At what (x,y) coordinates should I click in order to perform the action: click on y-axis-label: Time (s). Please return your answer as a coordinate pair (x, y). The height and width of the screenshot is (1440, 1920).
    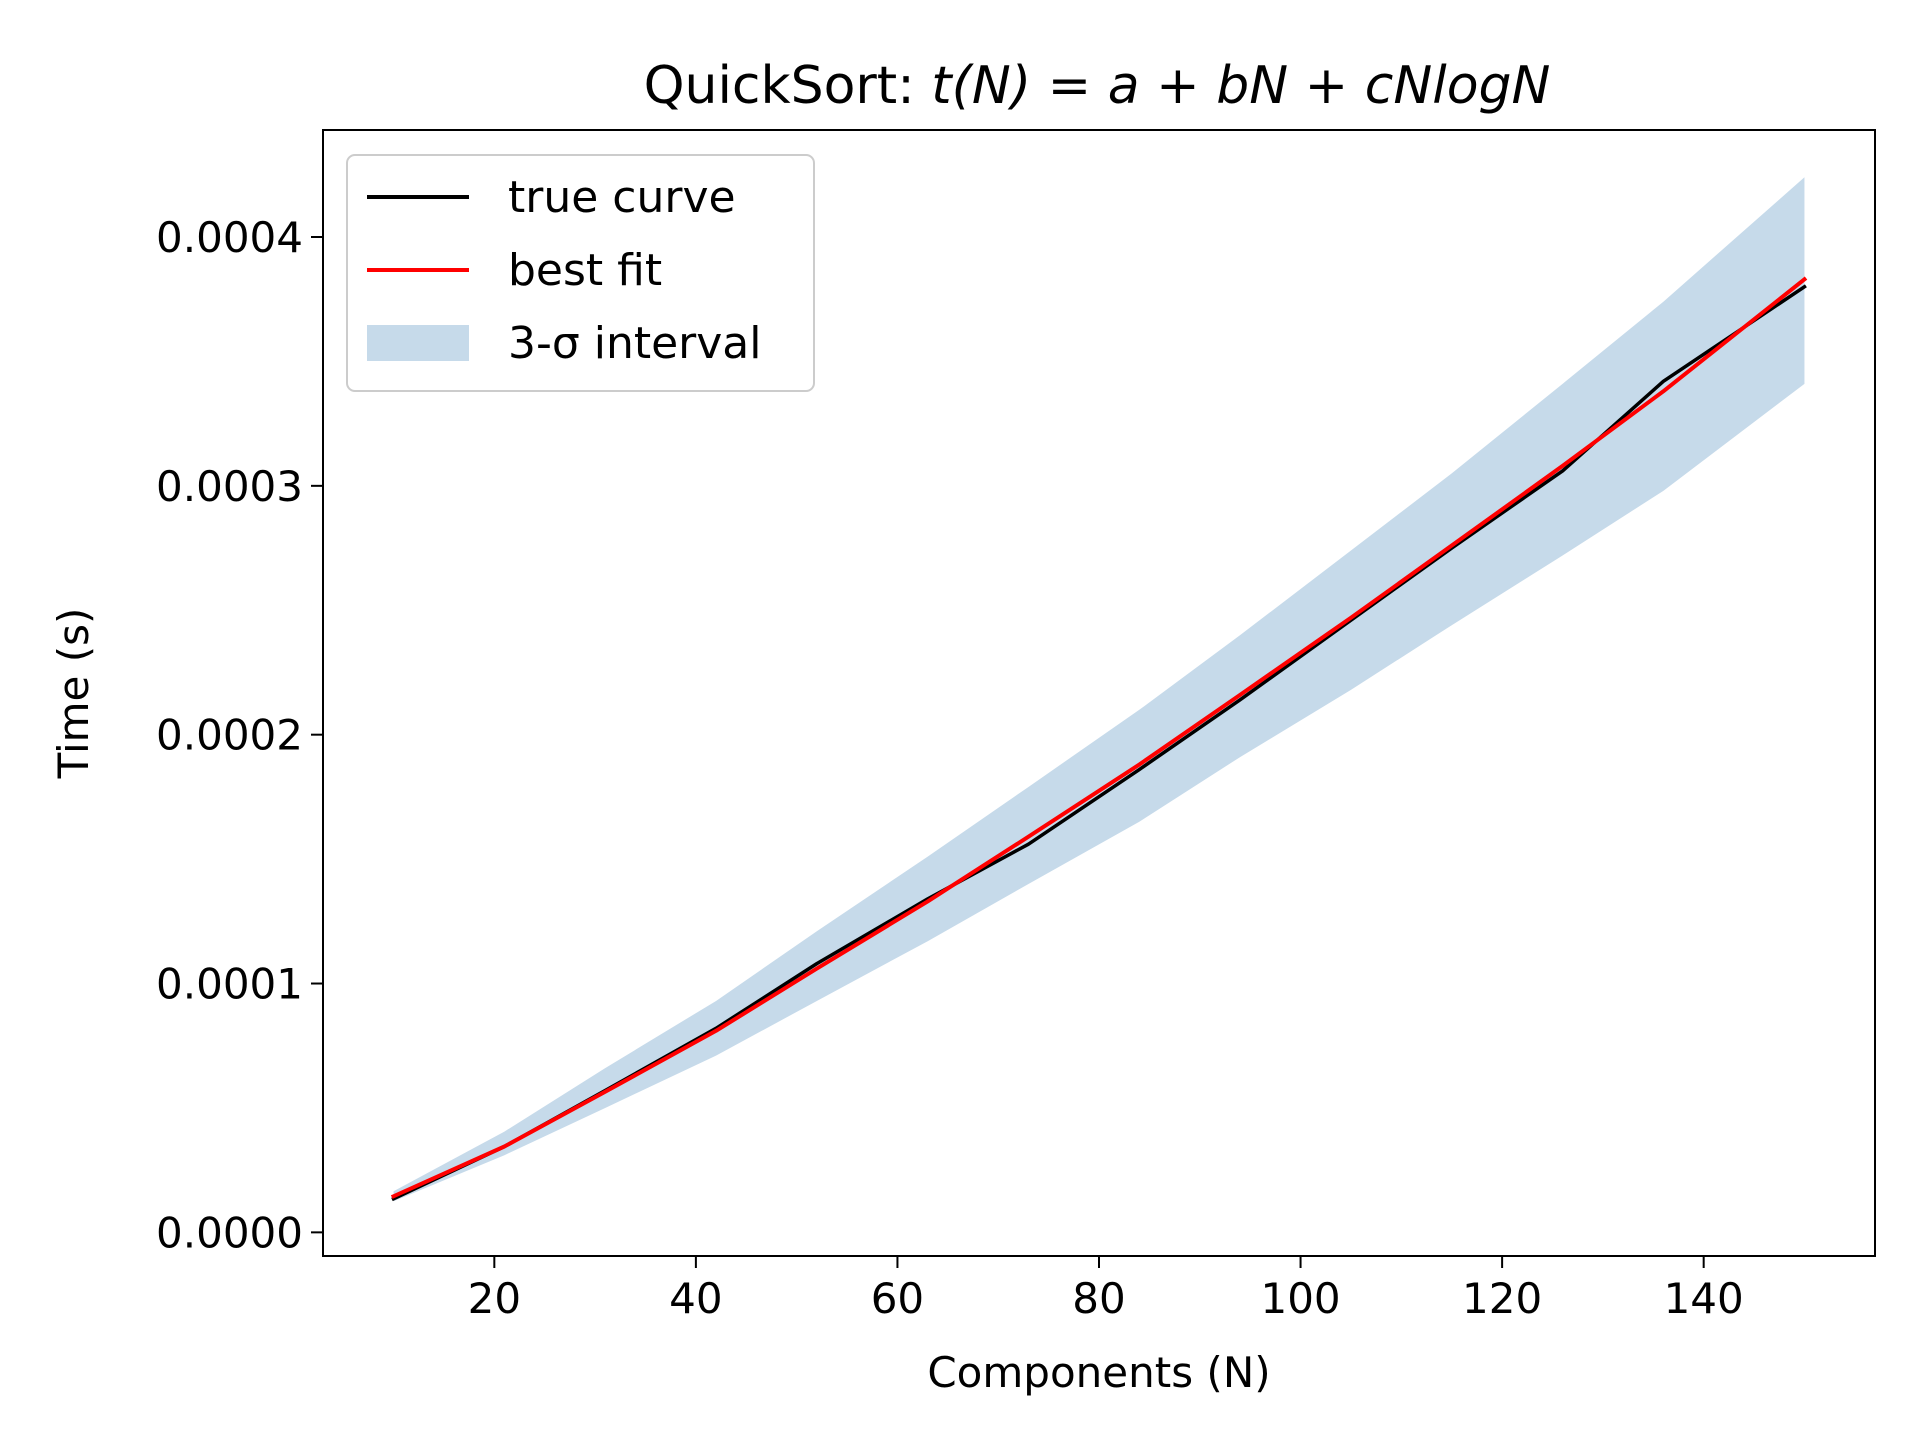
    Looking at the image, I should click on (73, 694).